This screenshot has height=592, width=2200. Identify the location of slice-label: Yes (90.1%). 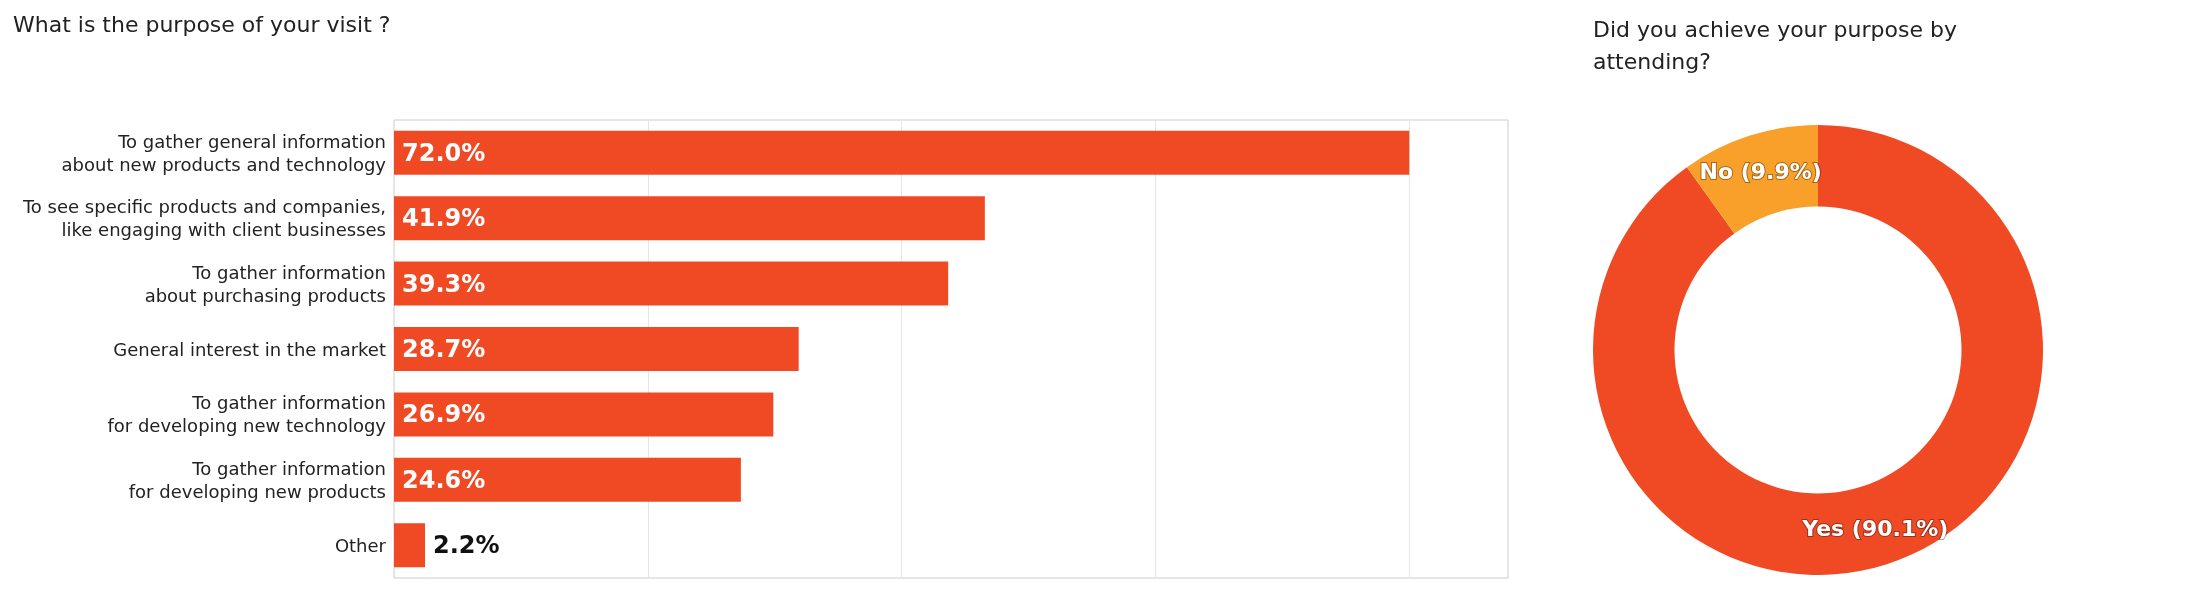
(1875, 528).